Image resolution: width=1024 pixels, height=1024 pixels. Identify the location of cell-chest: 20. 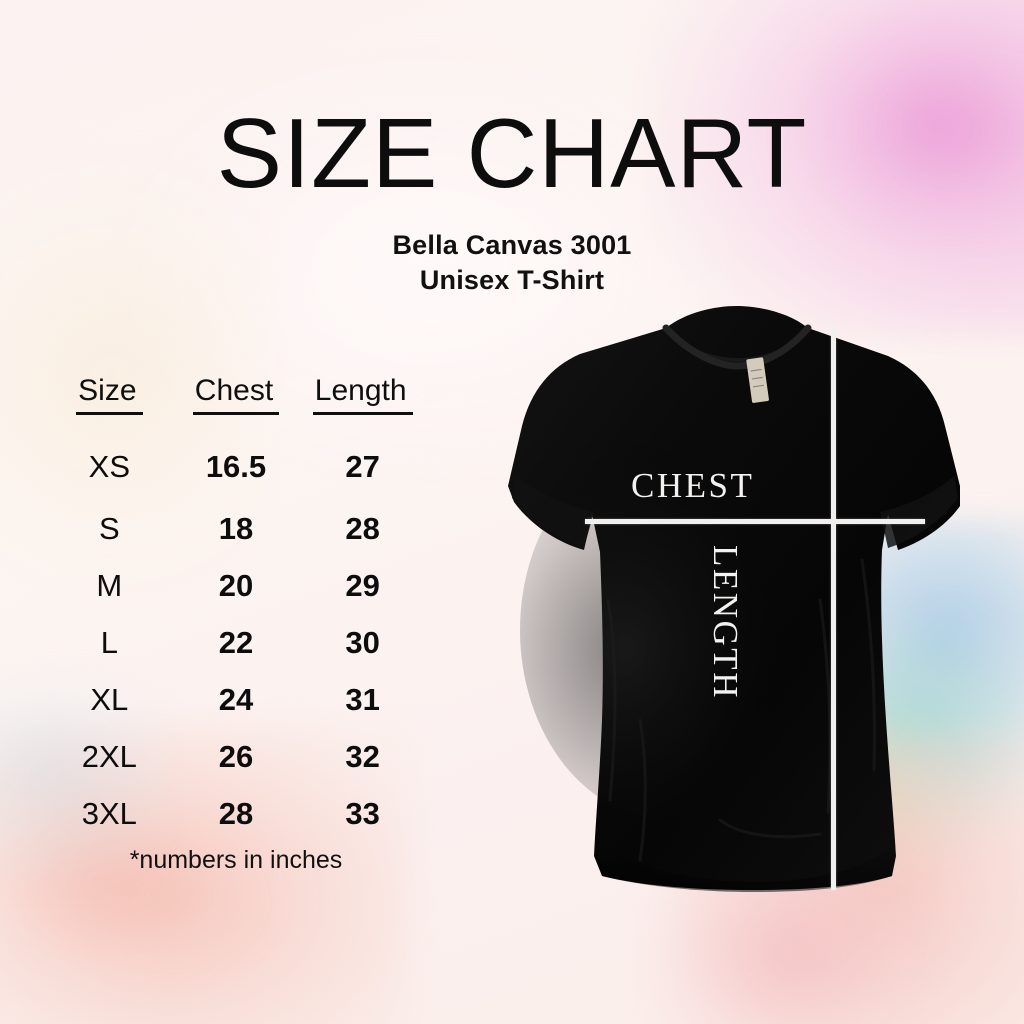
(236, 585).